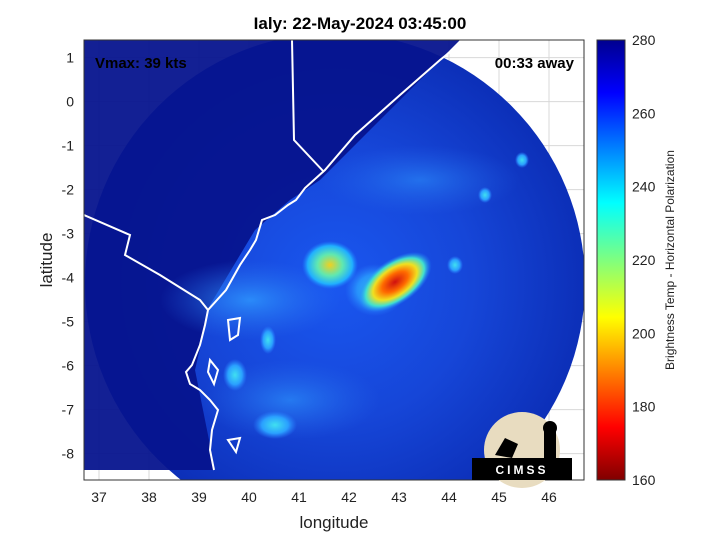  What do you see at coordinates (46, 260) in the screenshot?
I see `y-axis-label: latitude` at bounding box center [46, 260].